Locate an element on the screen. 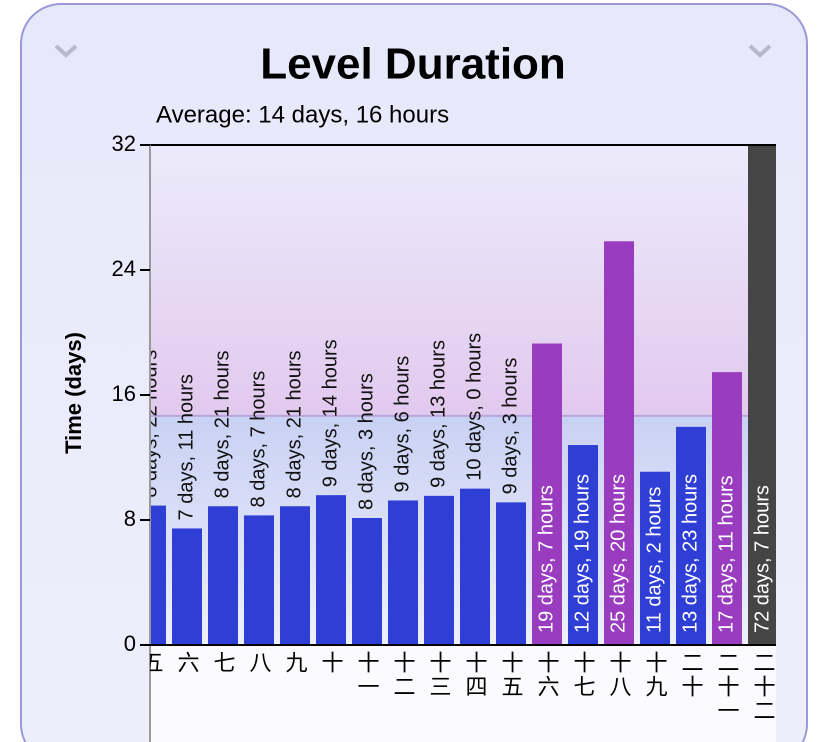 The image size is (828, 742). label-area is located at coordinates (463, 693).